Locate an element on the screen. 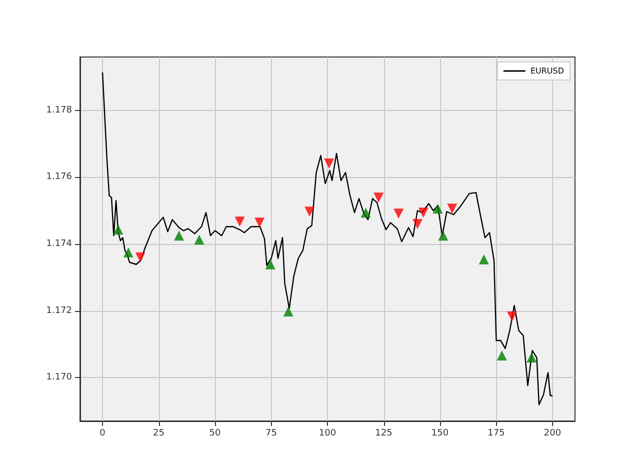  legend-label: EURUSD is located at coordinates (547, 71).